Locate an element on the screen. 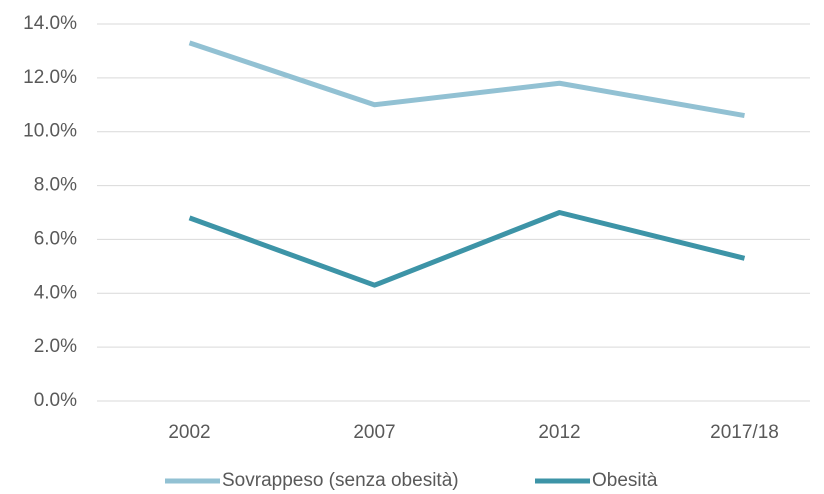  y-tick-label: 8.0% is located at coordinates (55, 185).